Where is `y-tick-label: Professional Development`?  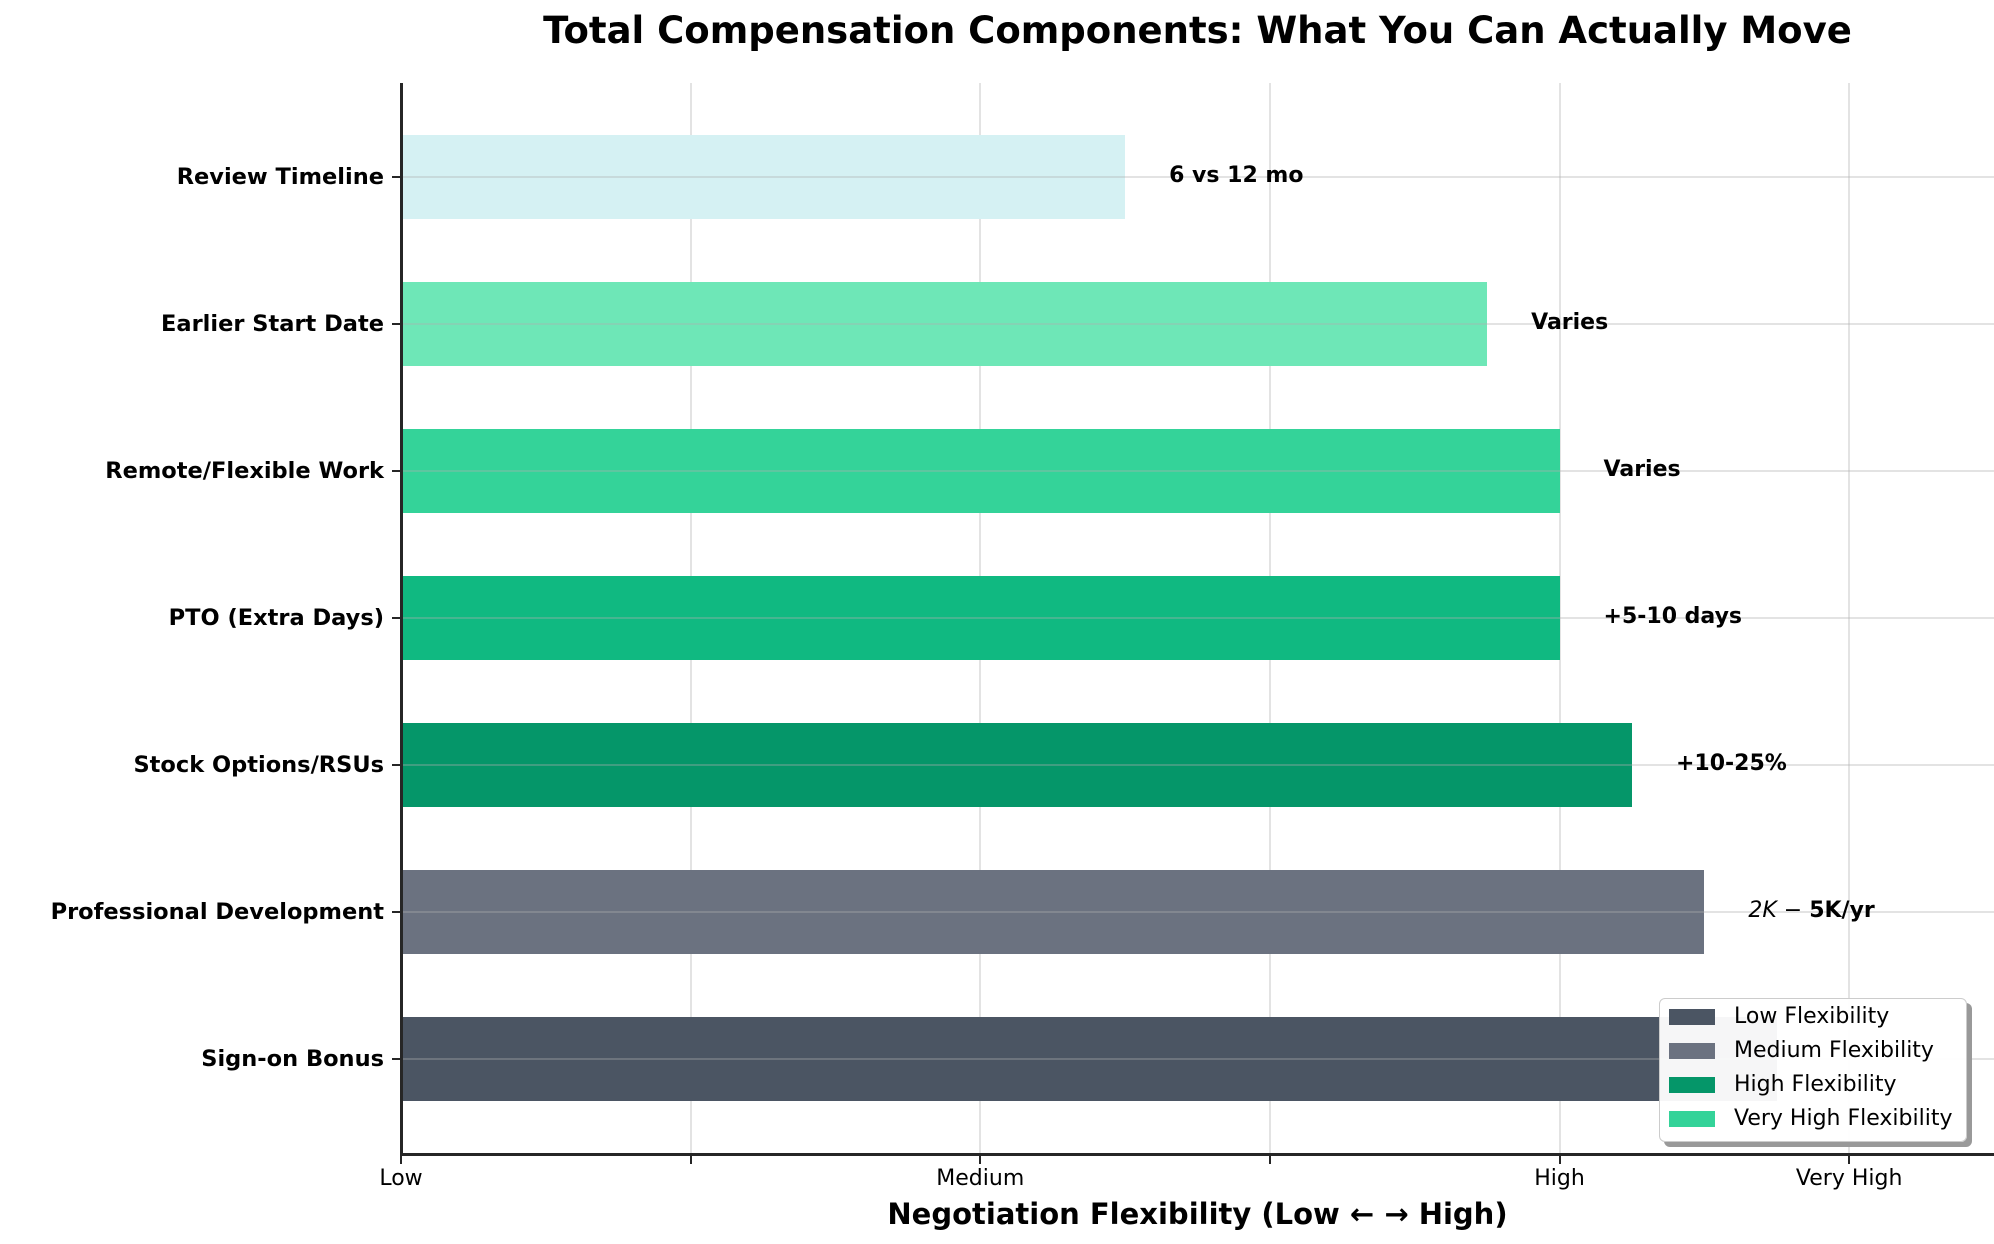 y-tick-label: Professional Development is located at coordinates (217, 912).